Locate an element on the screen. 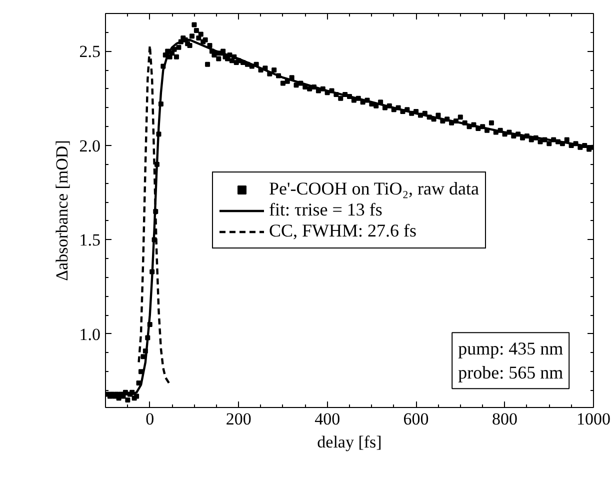 This screenshot has height=479, width=615. y-tick-label: 1.5 is located at coordinates (89, 240).